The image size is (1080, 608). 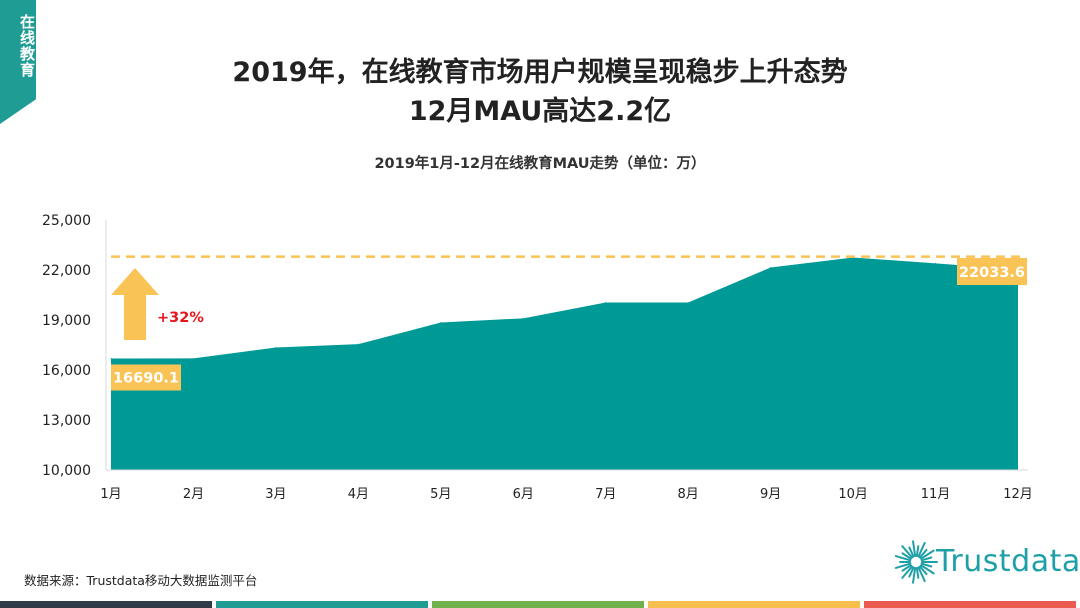 I want to click on data-source: 数据来源：Trustdata移动大数据监测平台, so click(x=141, y=580).